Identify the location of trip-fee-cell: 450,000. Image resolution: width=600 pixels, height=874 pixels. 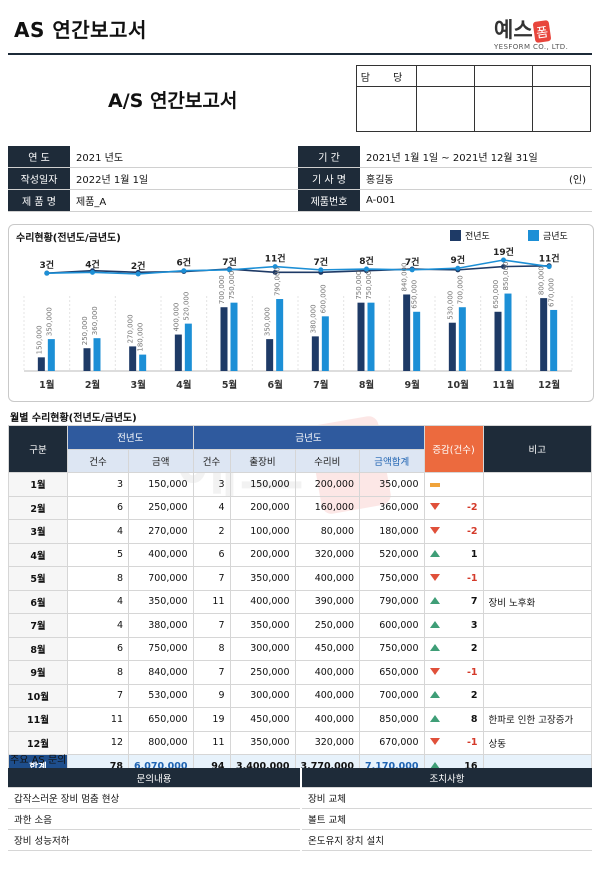
(262, 719).